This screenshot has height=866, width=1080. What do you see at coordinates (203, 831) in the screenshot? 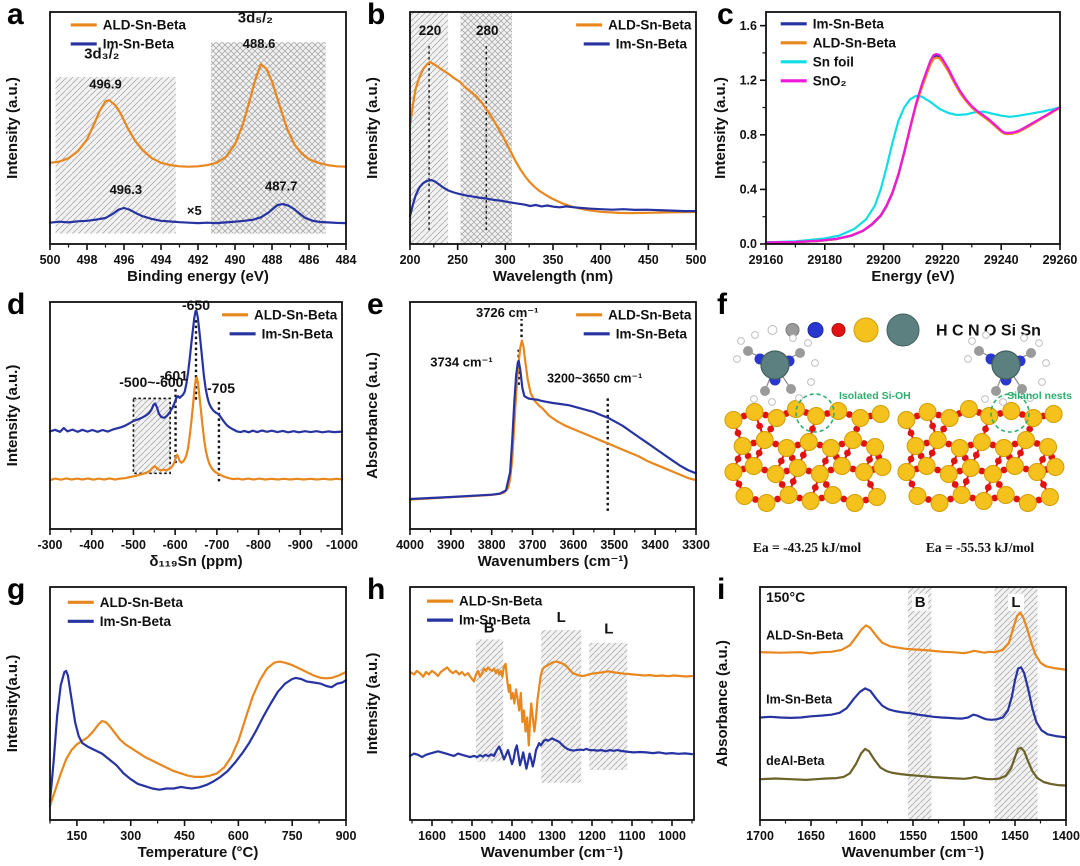
I see `x-axis: 150 300 450 600 750 900` at bounding box center [203, 831].